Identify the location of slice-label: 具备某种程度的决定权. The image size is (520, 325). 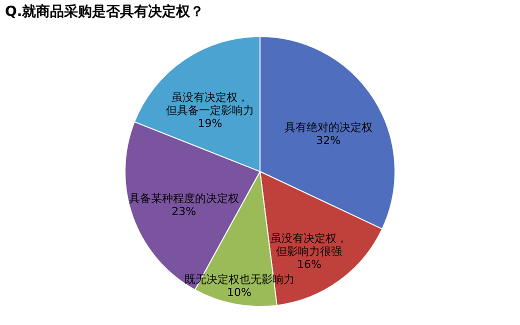
(183, 198).